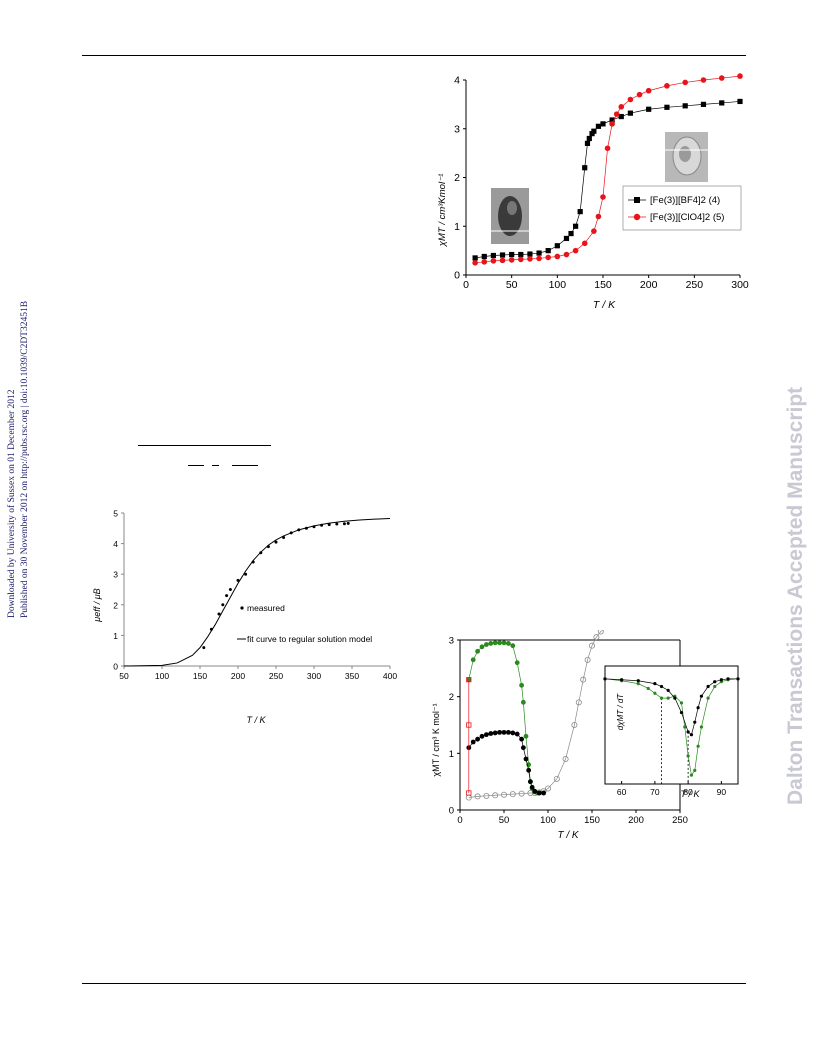 The width and height of the screenshot is (816, 1056). I want to click on legend-label-measured: measured, so click(266, 608).